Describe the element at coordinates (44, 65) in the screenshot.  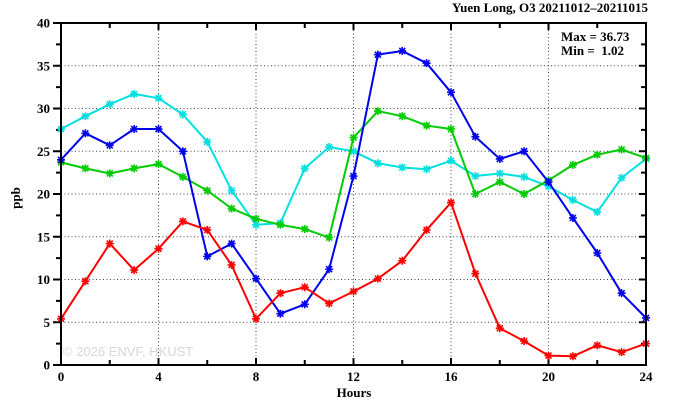
I see `y-tick-label: 35` at that location.